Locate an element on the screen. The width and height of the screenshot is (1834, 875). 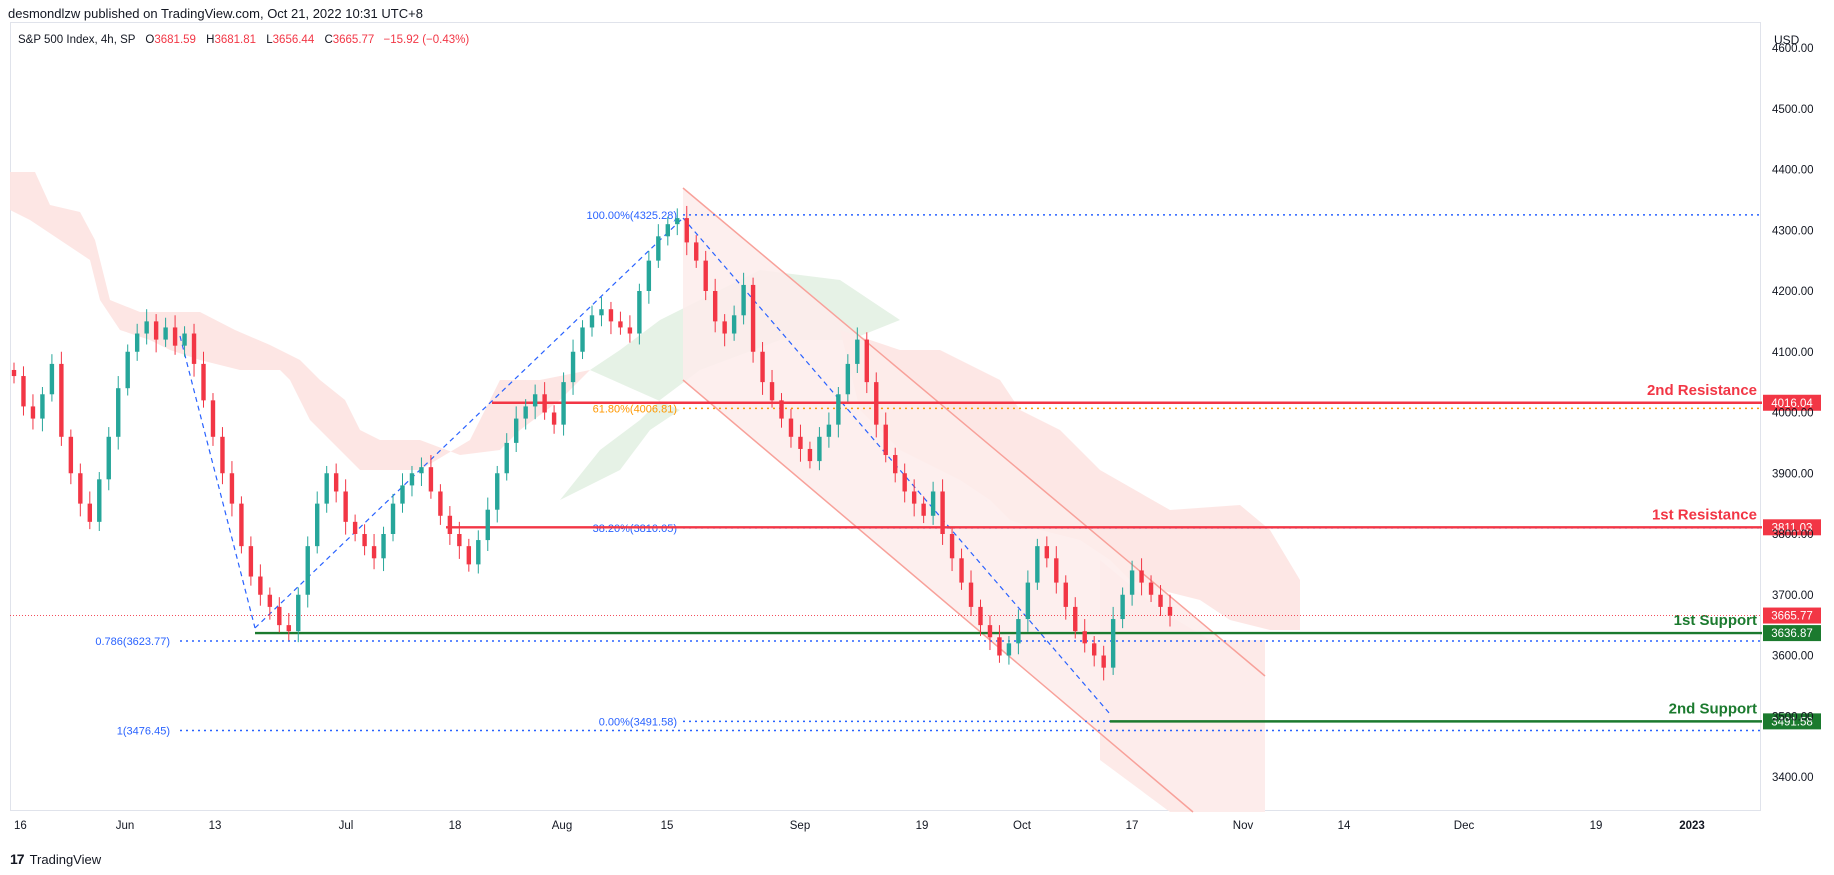
support-1-tag is located at coordinates (1792, 633).